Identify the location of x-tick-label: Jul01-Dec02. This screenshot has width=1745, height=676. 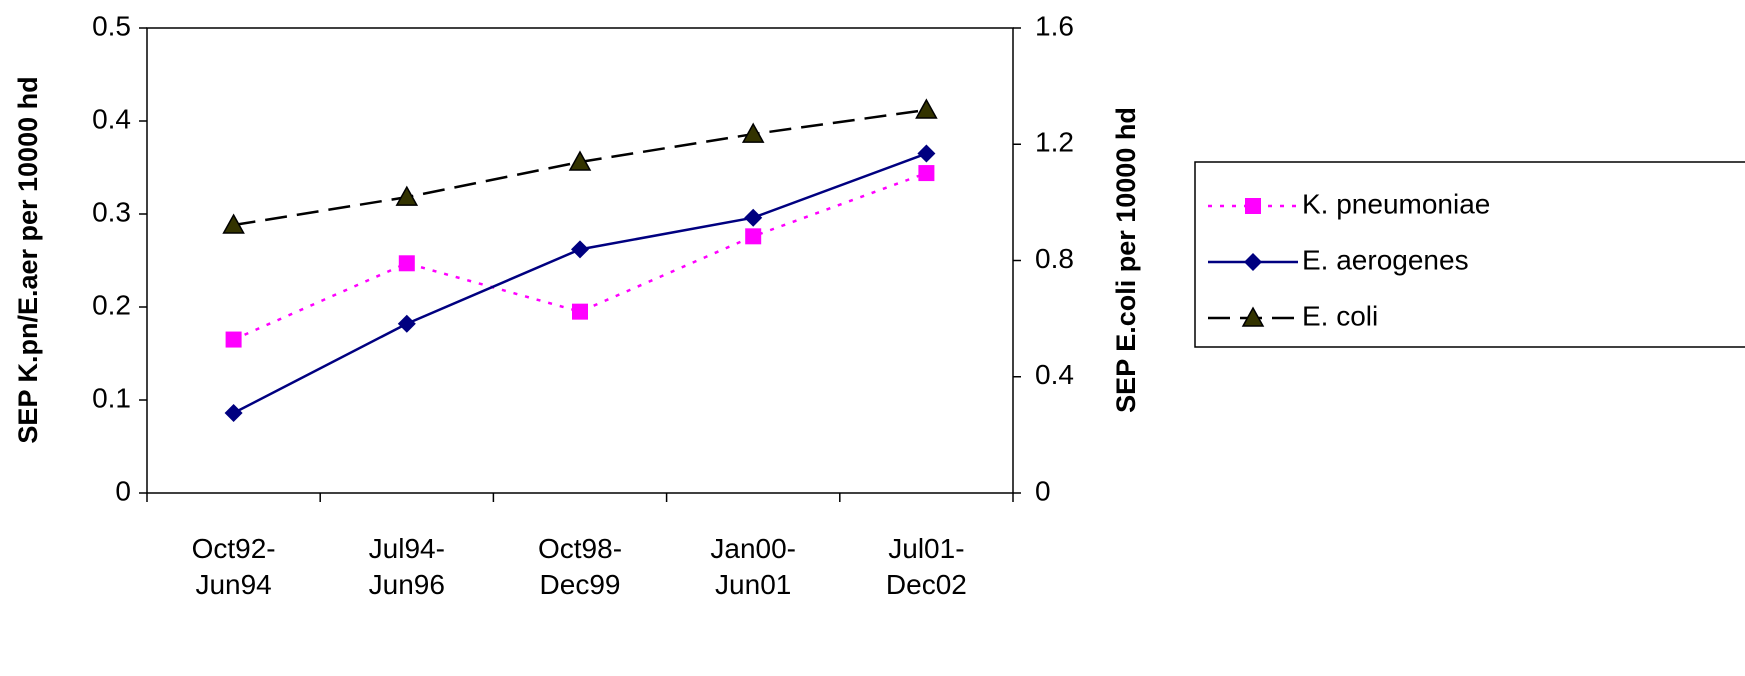
(926, 566).